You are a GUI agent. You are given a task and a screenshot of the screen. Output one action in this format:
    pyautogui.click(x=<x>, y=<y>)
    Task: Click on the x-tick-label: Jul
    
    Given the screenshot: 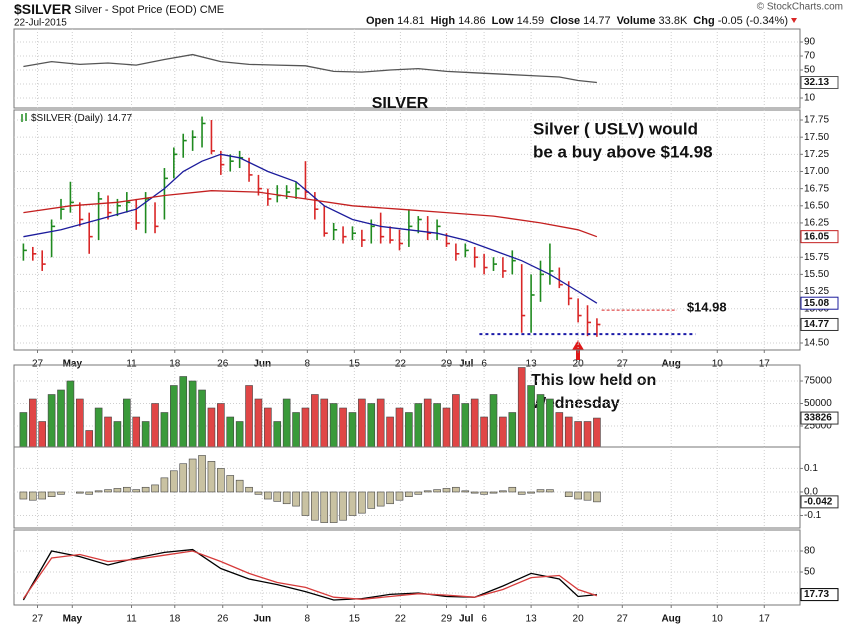 What is the action you would take?
    pyautogui.click(x=466, y=619)
    